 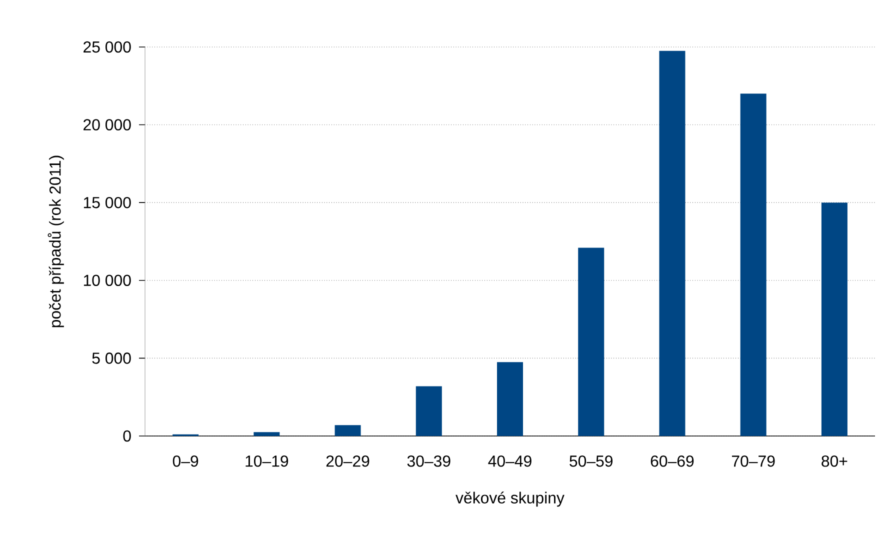 What do you see at coordinates (510, 461) in the screenshot?
I see `x-tick-label: 40–49` at bounding box center [510, 461].